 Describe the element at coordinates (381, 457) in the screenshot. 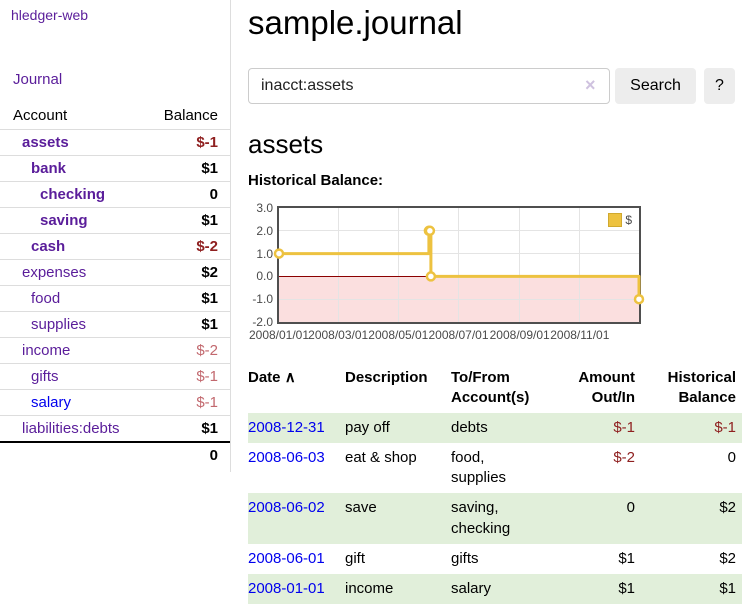

I see `transaction-description: eat & shop` at that location.